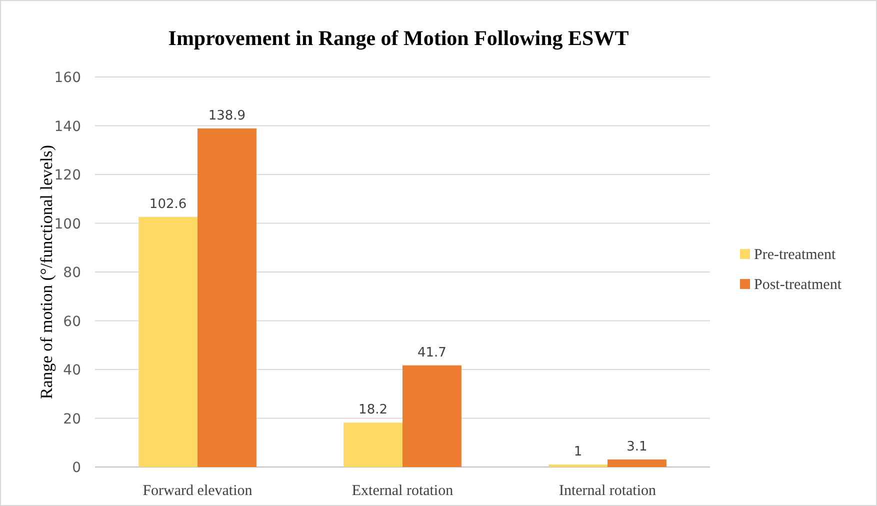  What do you see at coordinates (403, 491) in the screenshot?
I see `x-tick-label: External rotation` at bounding box center [403, 491].